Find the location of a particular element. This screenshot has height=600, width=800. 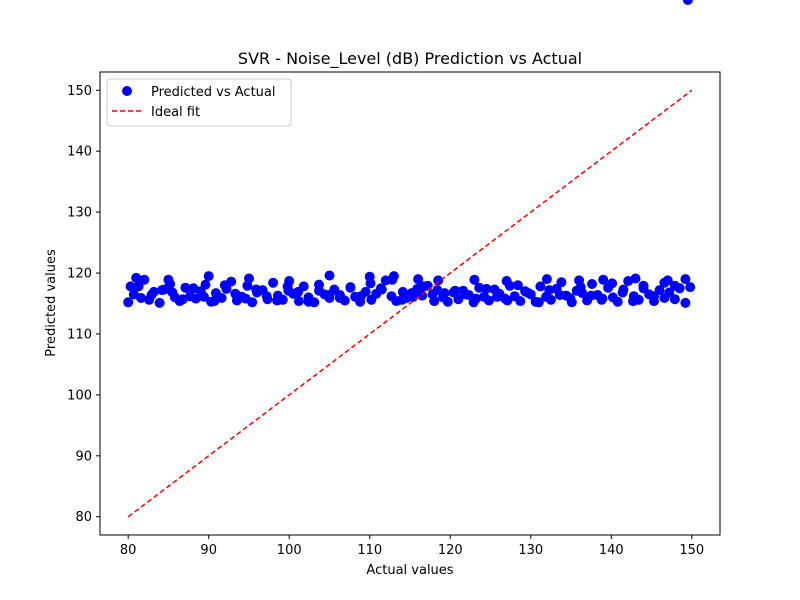

x-axis-label: Actual values is located at coordinates (409, 570).